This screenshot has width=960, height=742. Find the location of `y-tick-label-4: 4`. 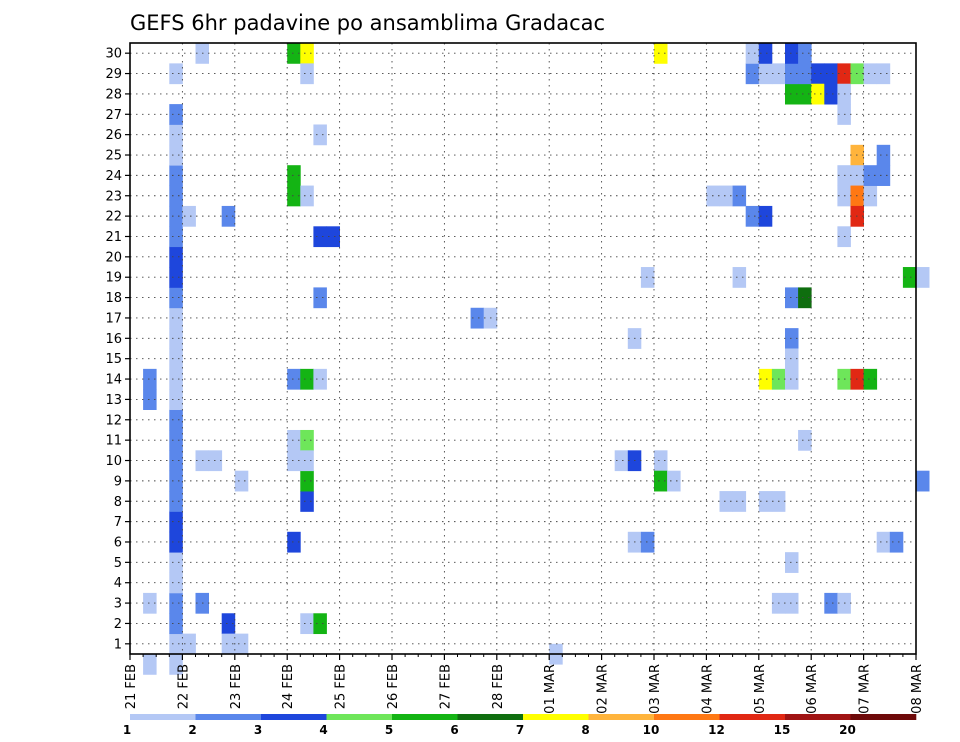

y-tick-label-4: 4 is located at coordinates (118, 583).